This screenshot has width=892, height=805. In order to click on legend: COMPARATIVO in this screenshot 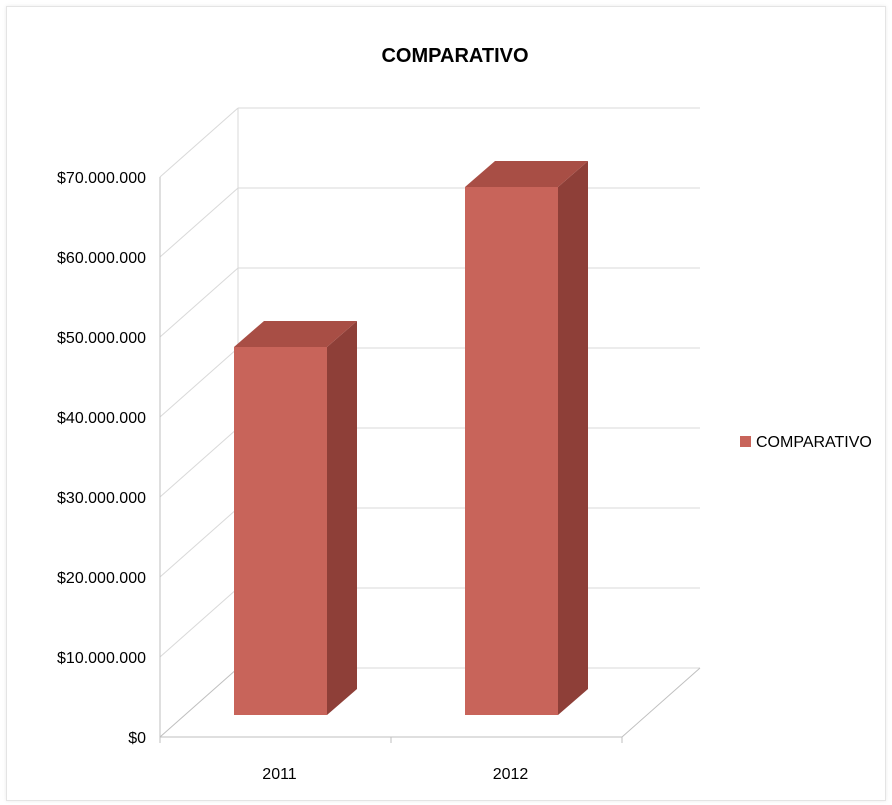, I will do `click(806, 442)`.